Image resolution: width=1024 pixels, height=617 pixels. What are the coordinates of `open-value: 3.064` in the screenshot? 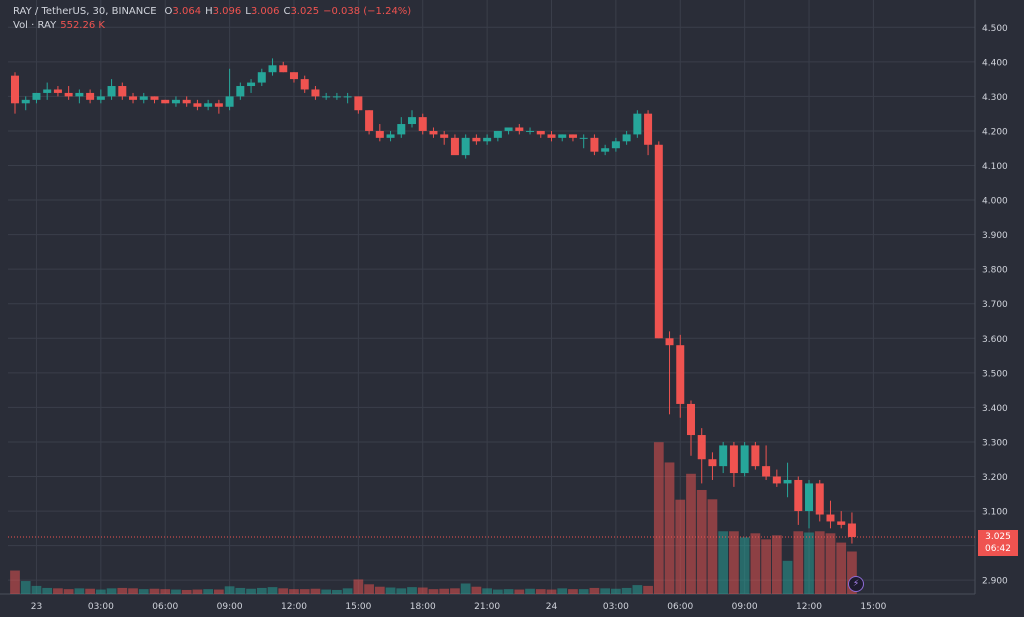 It's located at (187, 11).